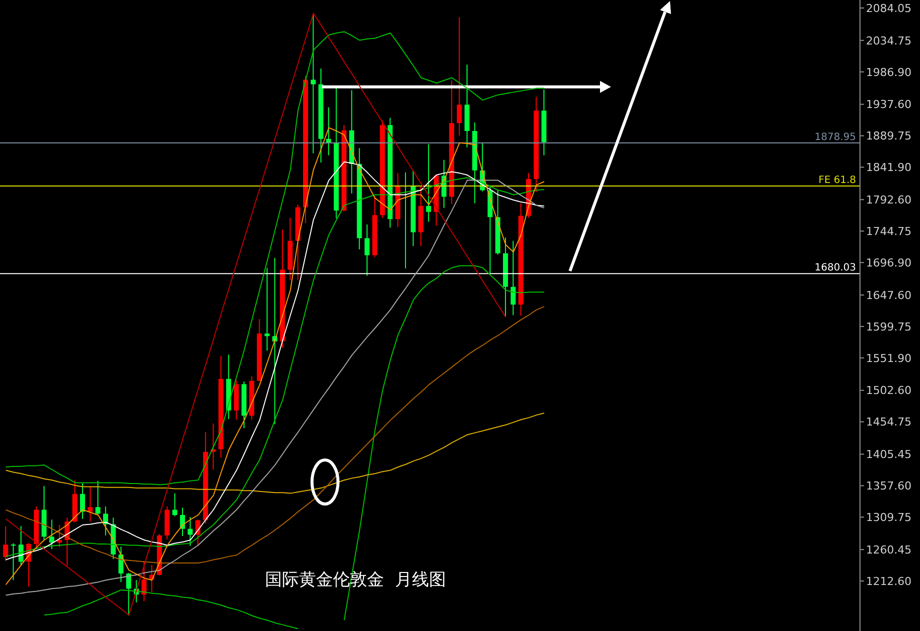  I want to click on y-tick-label: 1212.60, so click(889, 581).